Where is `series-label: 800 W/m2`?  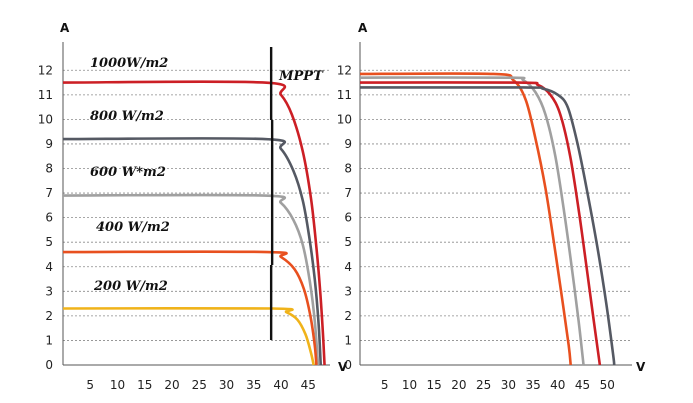 series-label: 800 W/m2 is located at coordinates (127, 116).